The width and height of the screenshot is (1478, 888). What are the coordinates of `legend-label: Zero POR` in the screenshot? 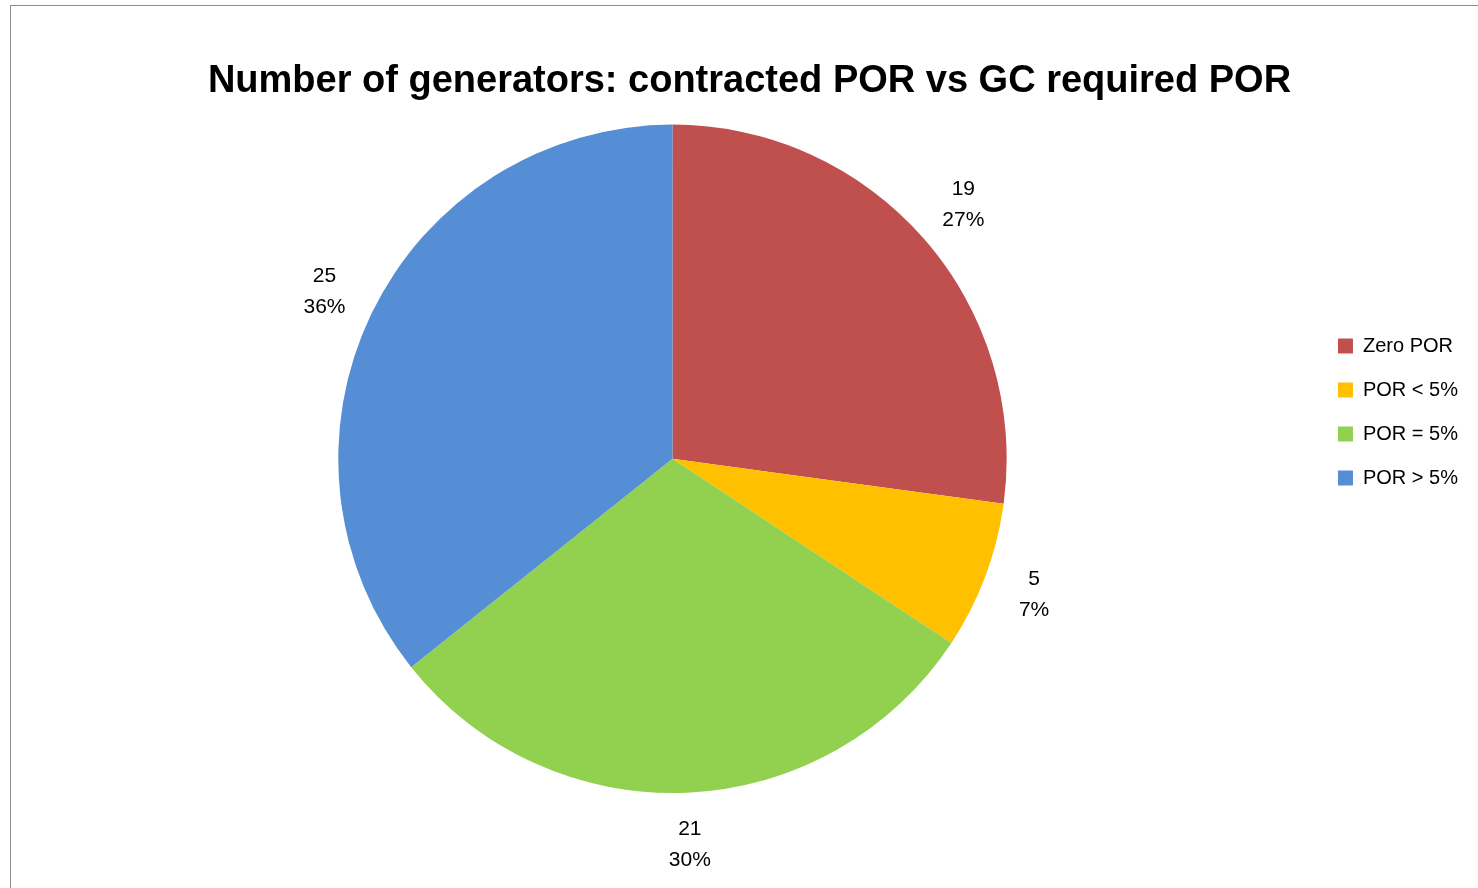 It's located at (1407, 344).